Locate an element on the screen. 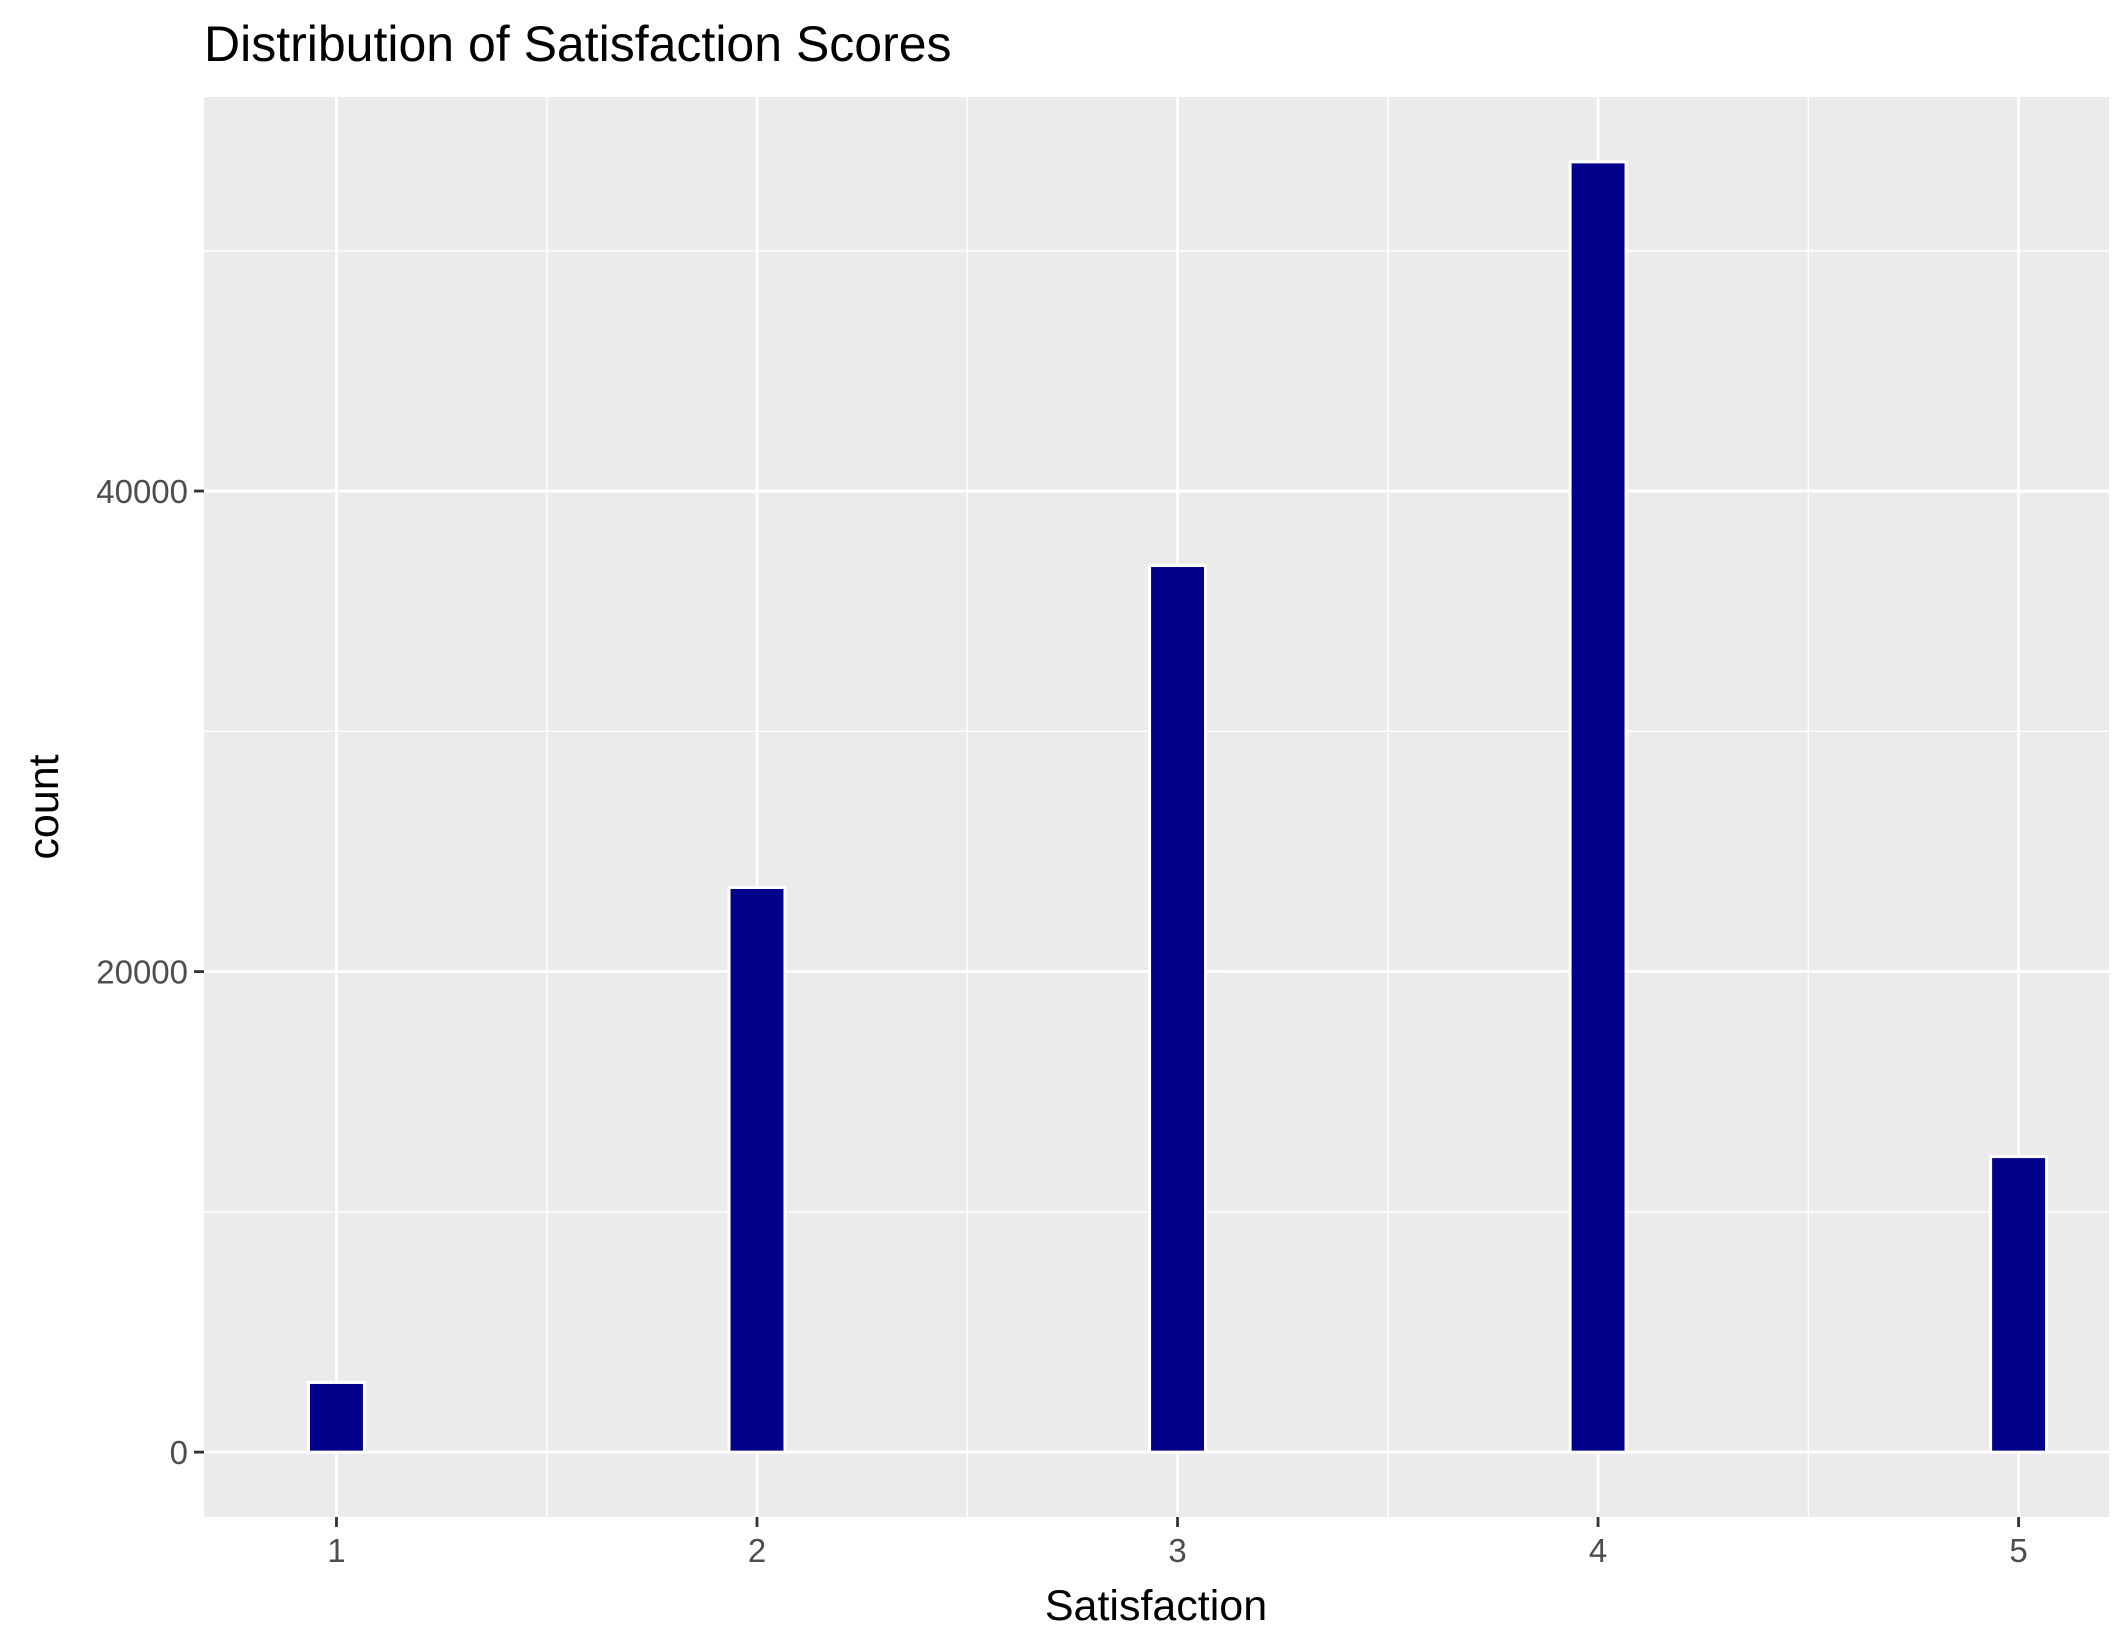 The image size is (2121, 1643). y-tick-label: 40000 is located at coordinates (142, 491).